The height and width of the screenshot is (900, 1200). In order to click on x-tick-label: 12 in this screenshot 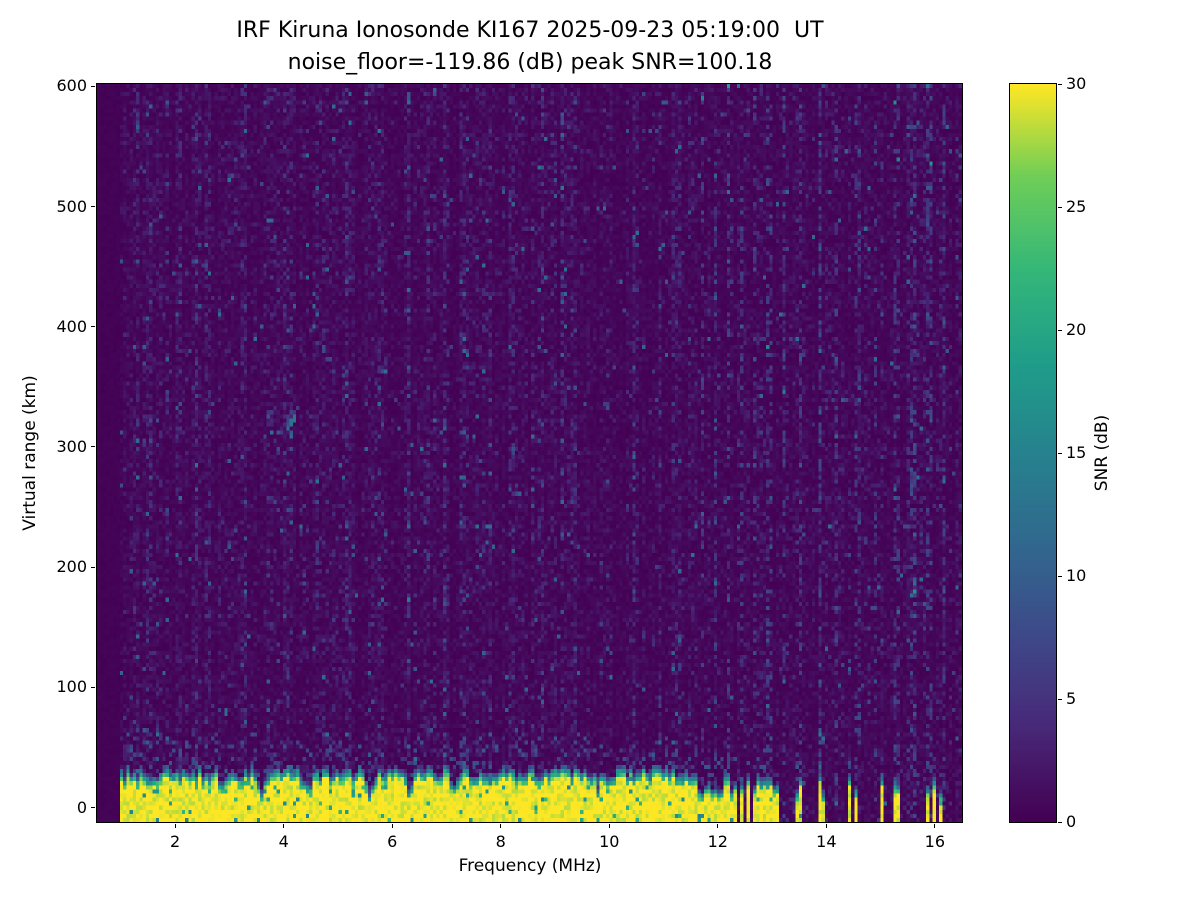, I will do `click(717, 841)`.